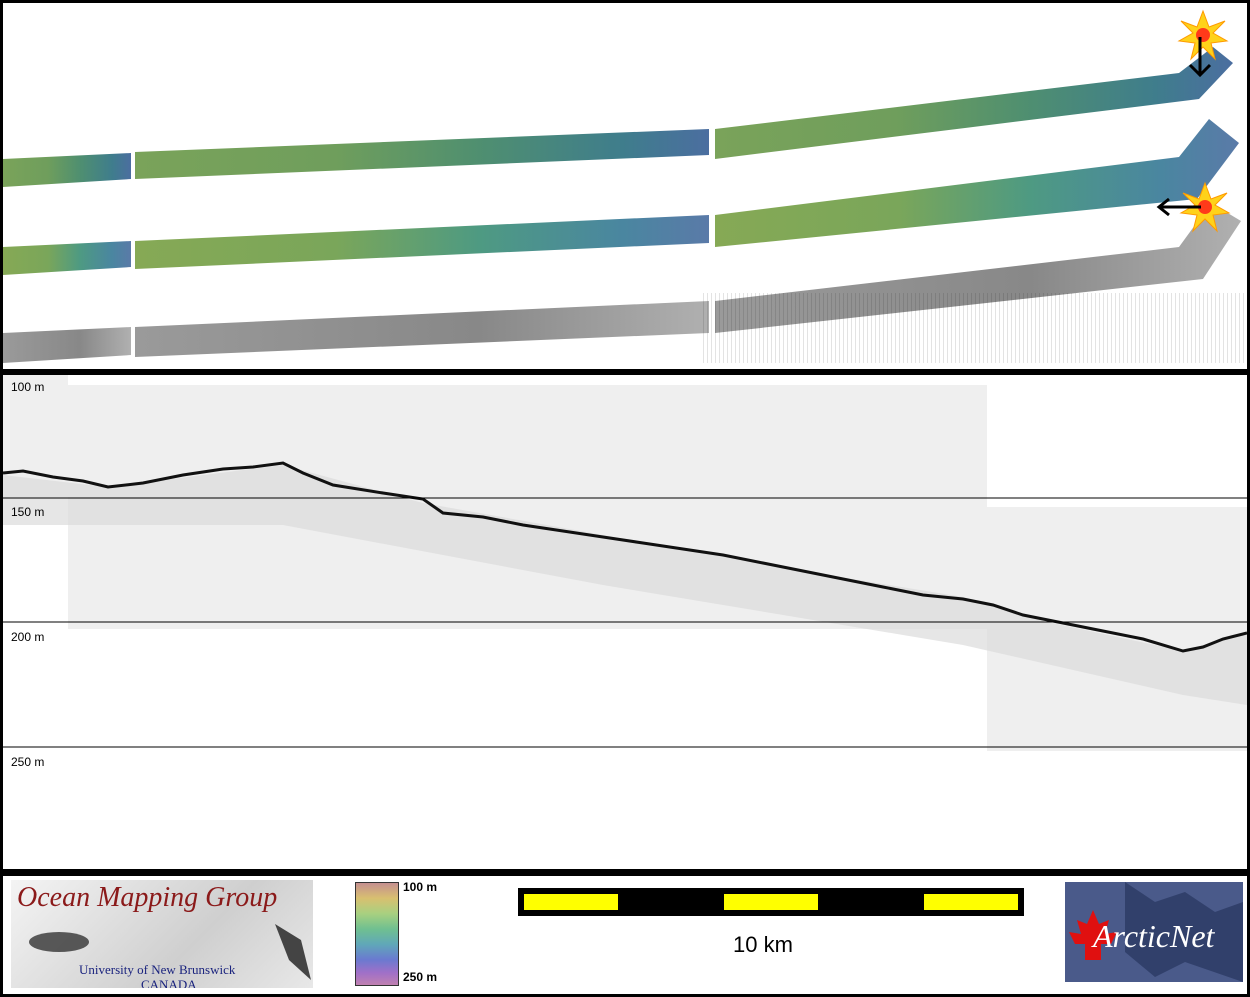  Describe the element at coordinates (420, 887) in the screenshot. I see `colorbar-top-label: 100 m` at that location.